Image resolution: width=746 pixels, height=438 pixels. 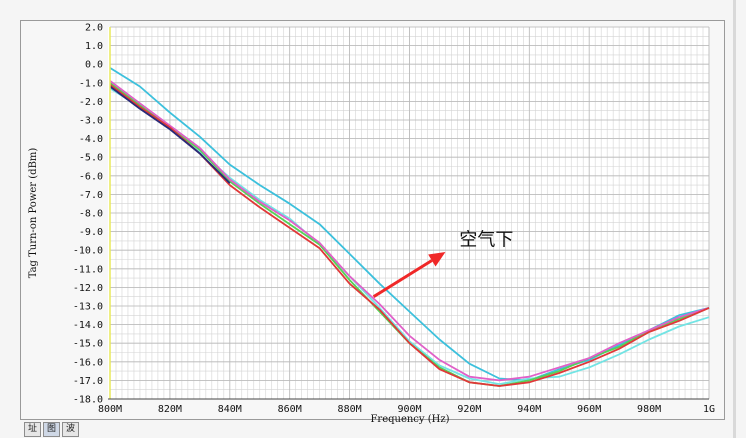 What do you see at coordinates (290, 409) in the screenshot?
I see `x-tick-label: 860M` at bounding box center [290, 409].